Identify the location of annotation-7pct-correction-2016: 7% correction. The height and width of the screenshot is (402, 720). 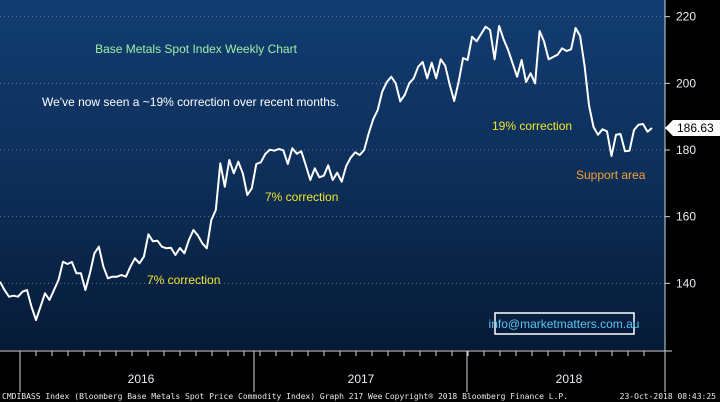
(183, 280).